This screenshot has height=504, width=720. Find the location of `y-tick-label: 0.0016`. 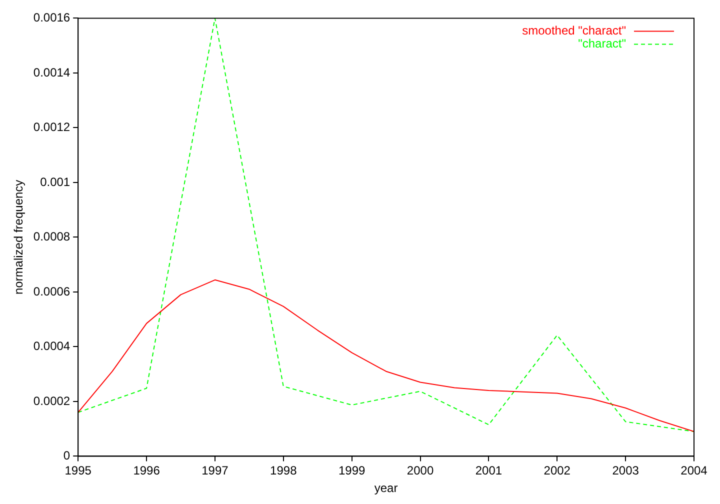

y-tick-label: 0.0016 is located at coordinates (51, 17).